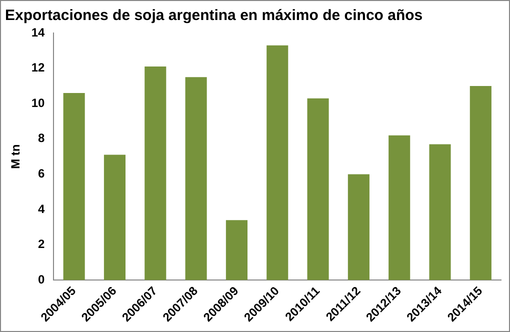 This screenshot has height=332, width=510. Describe the element at coordinates (38, 103) in the screenshot. I see `y-tick-label: 10` at that location.